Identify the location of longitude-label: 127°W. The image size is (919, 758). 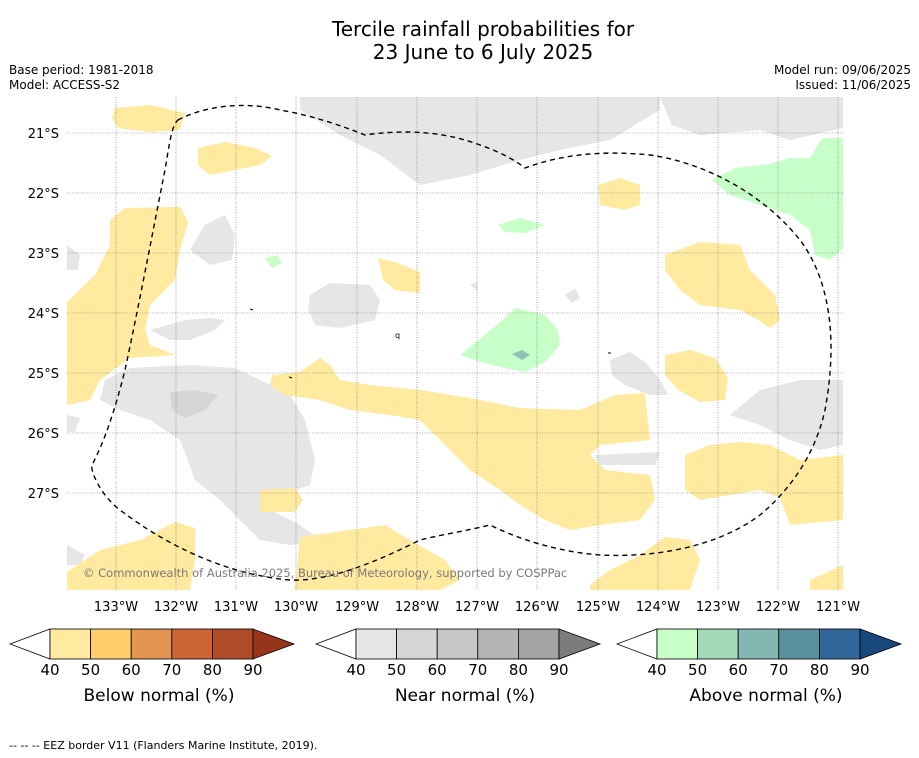
(477, 607).